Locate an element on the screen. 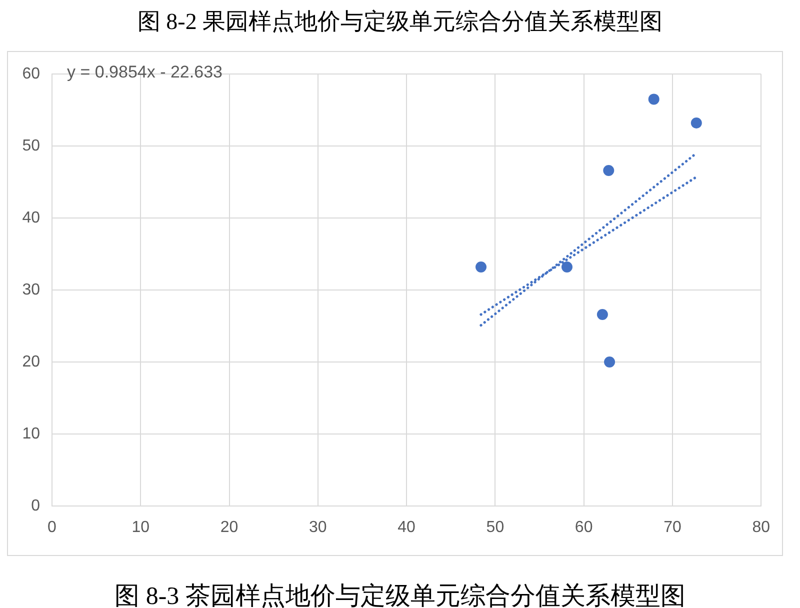 The width and height of the screenshot is (800, 608). x-tick-label: 80 is located at coordinates (761, 527).